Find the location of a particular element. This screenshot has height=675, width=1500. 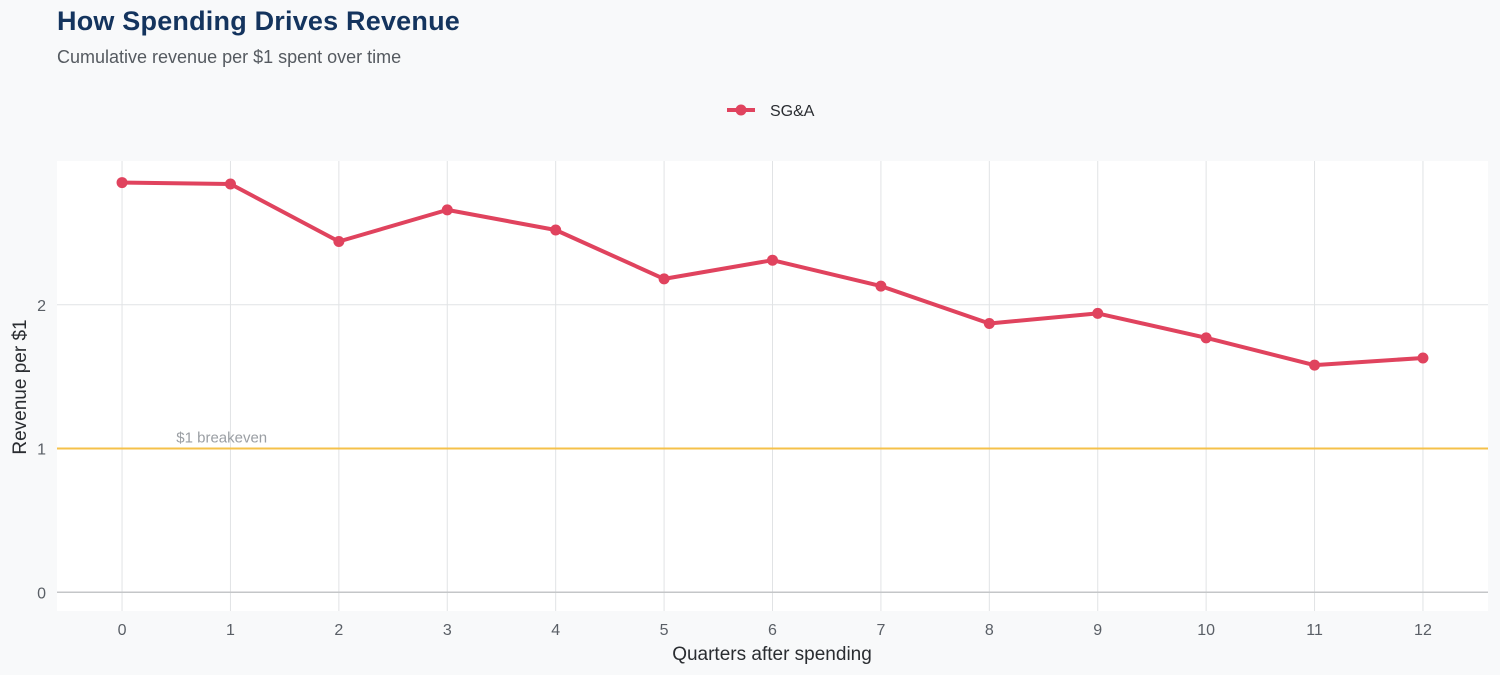

x-tick-label: 7 is located at coordinates (880, 630).